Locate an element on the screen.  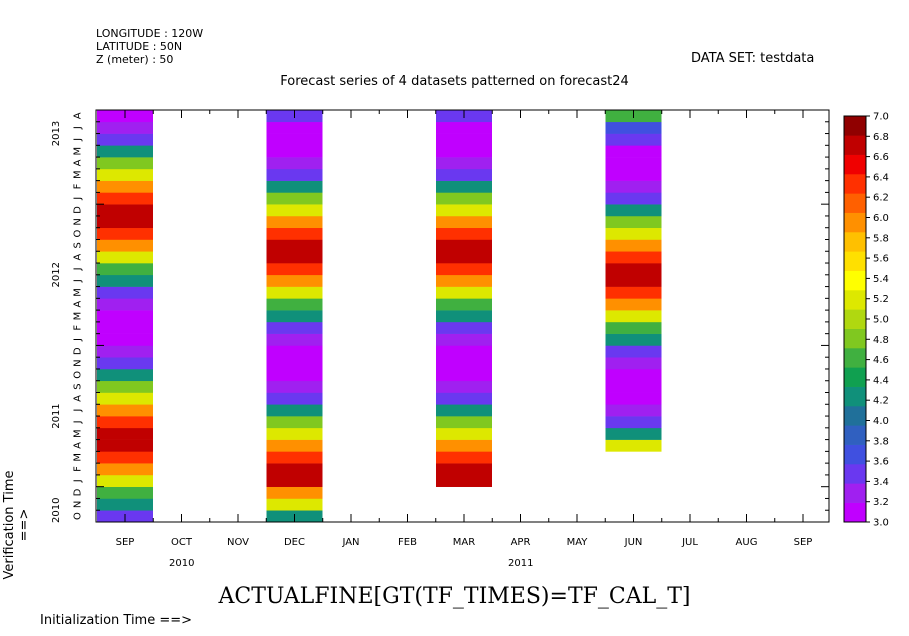
y-month-label: O is located at coordinates (78, 234).